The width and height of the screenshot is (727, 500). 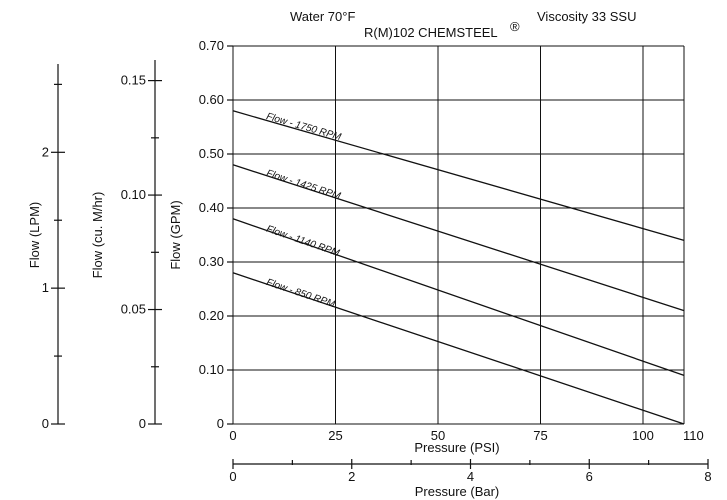 What do you see at coordinates (351, 476) in the screenshot?
I see `bar-tick-label-1: 2` at bounding box center [351, 476].